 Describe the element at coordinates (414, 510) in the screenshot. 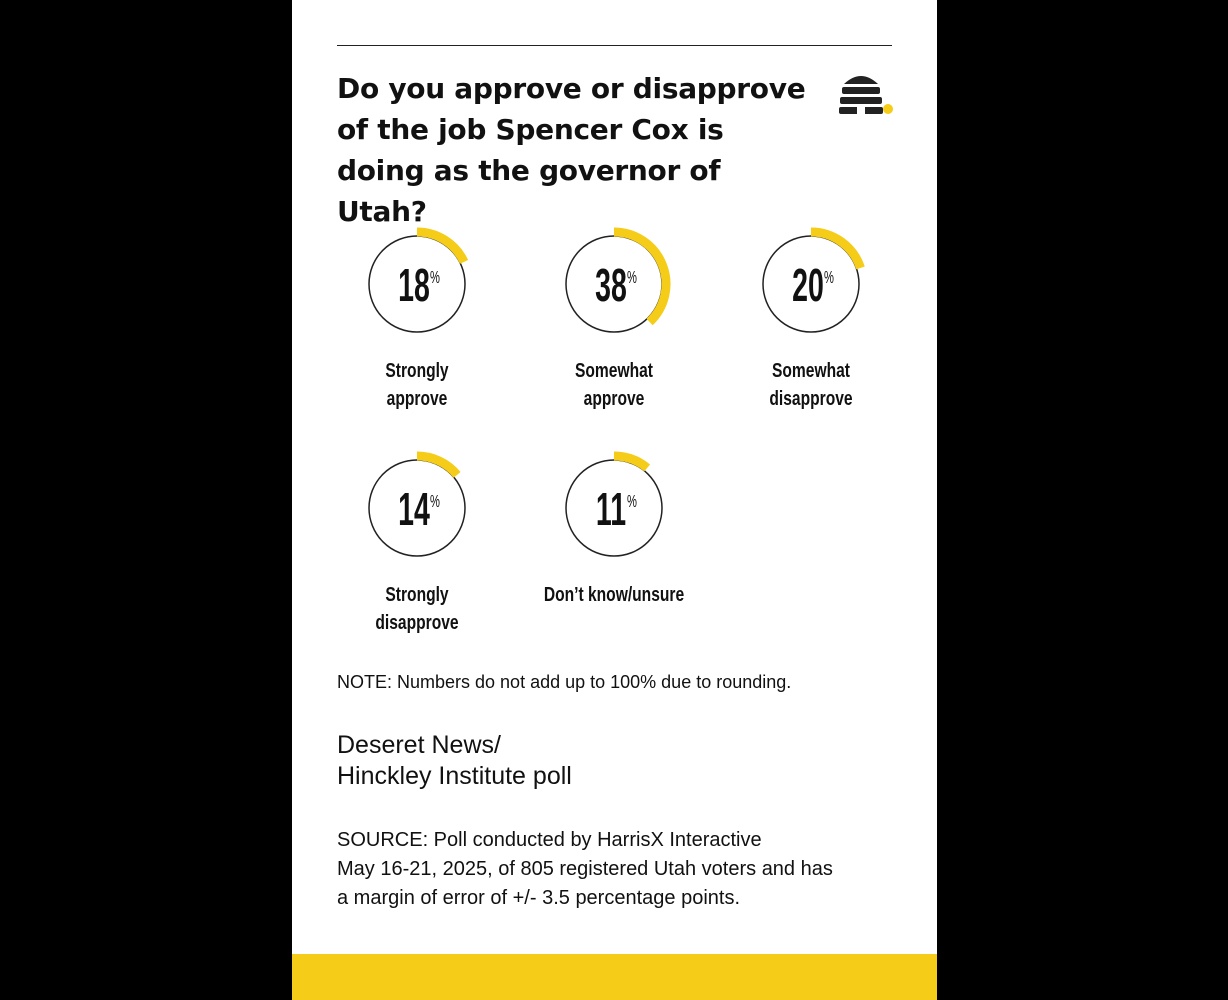

I see `value-label: 14` at that location.